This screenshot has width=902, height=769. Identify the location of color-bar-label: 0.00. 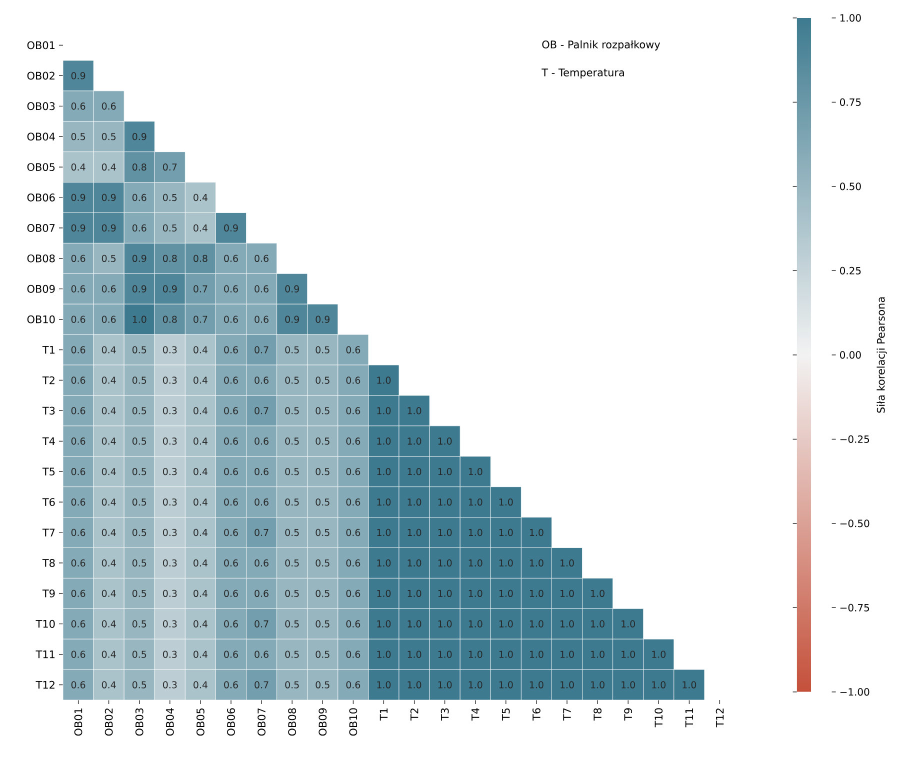
(850, 355).